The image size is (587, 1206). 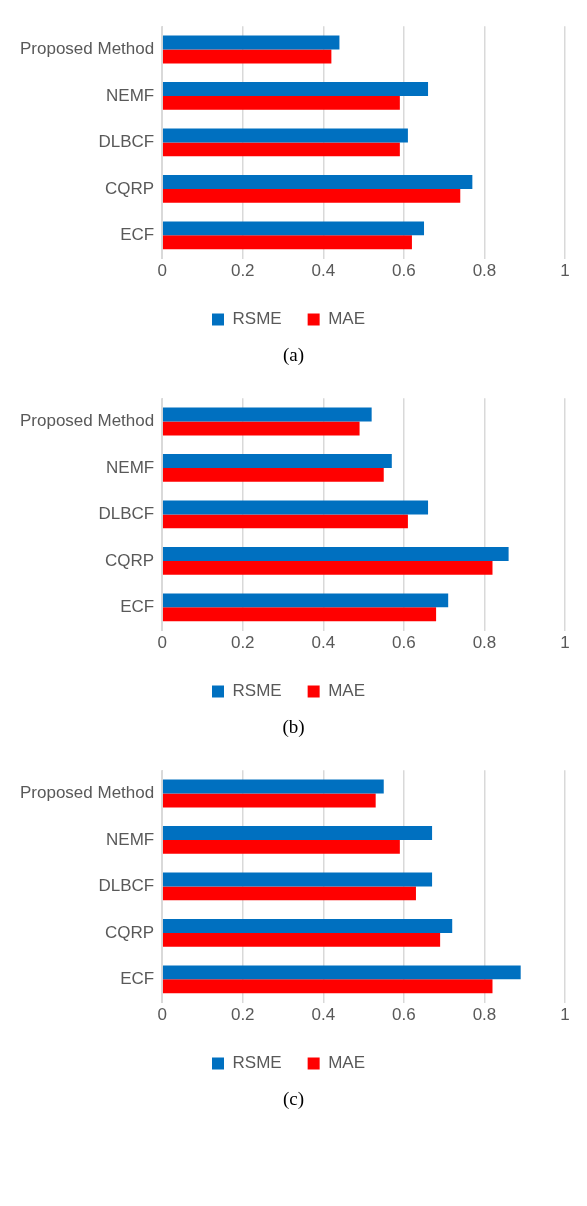 What do you see at coordinates (293, 727) in the screenshot?
I see `text: (b)` at bounding box center [293, 727].